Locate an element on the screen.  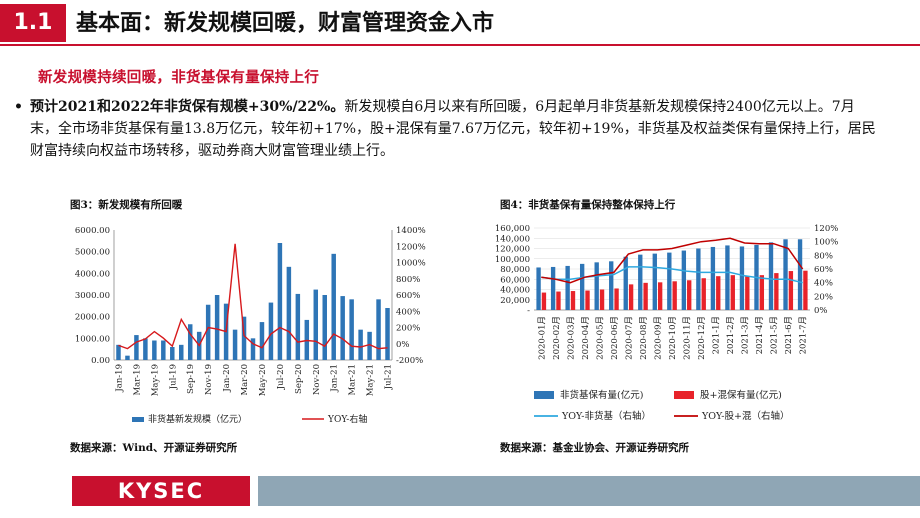
fig4-x-tick-label: 2020-08月 is located at coordinates (644, 338).